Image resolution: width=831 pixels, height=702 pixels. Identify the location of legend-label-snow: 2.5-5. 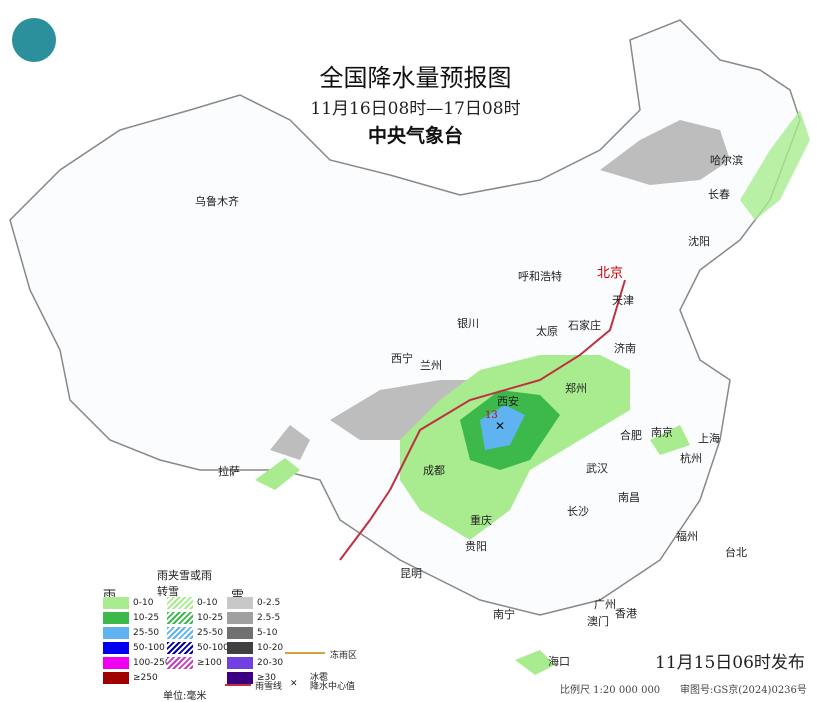
(269, 618).